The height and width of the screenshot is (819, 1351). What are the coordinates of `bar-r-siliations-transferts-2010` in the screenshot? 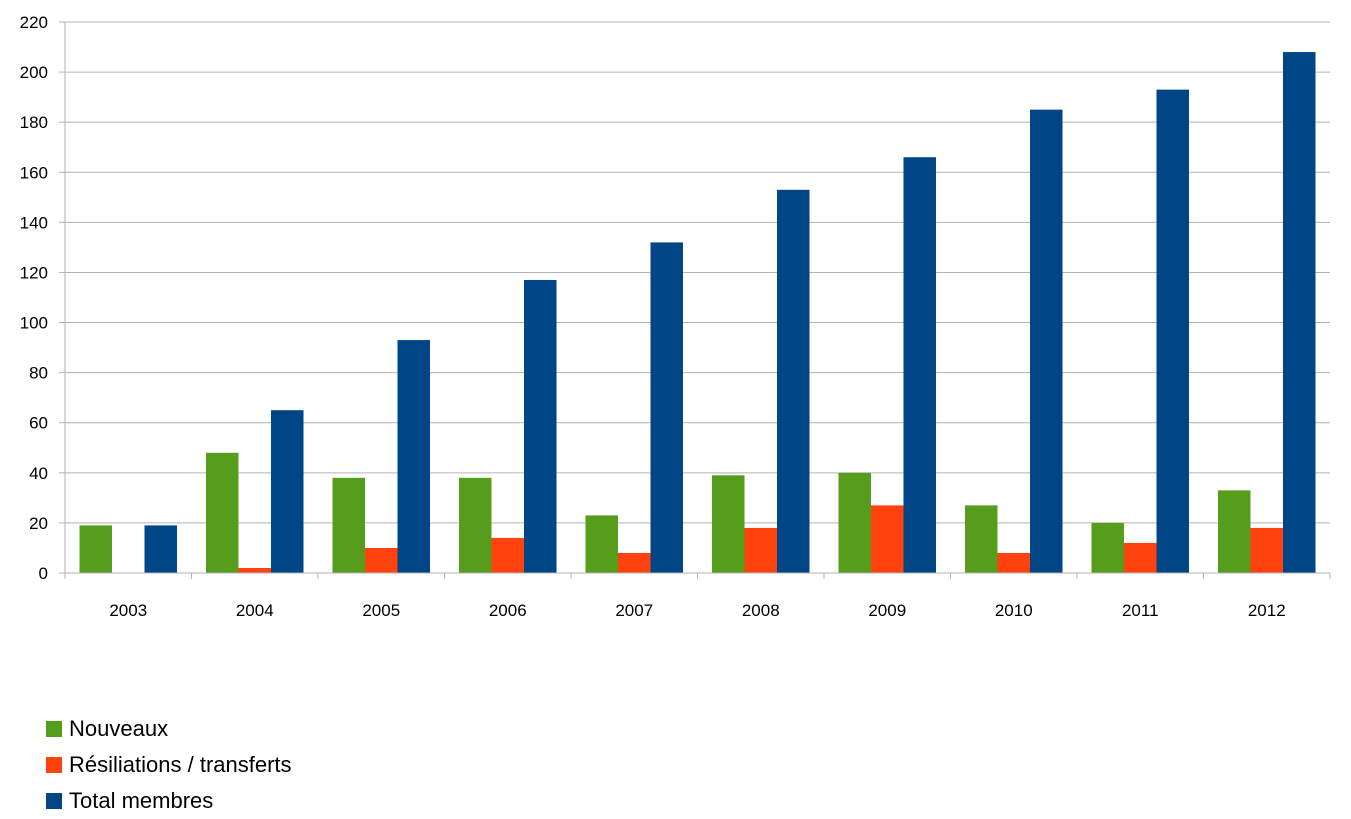 It's located at (1013, 562).